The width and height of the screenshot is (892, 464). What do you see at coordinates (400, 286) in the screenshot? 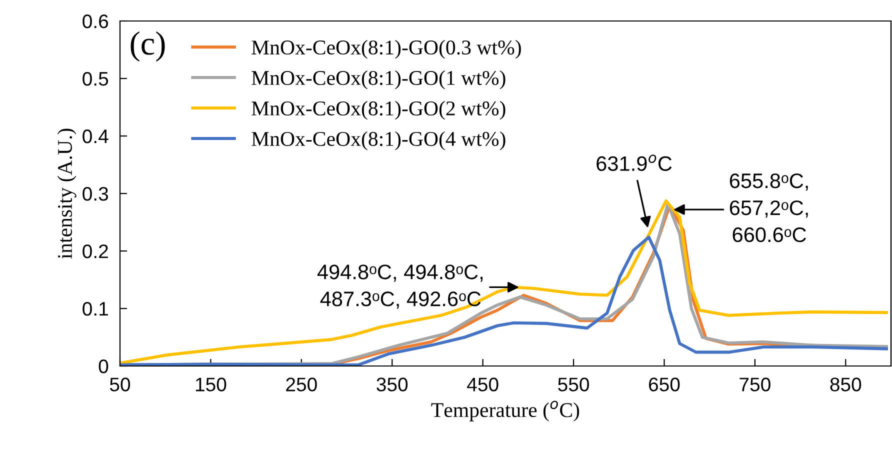
I see `annotation: 494.8ᵒC, 494.8ᵒC, 487.3ᵒC, 492.6ᵒC` at bounding box center [400, 286].